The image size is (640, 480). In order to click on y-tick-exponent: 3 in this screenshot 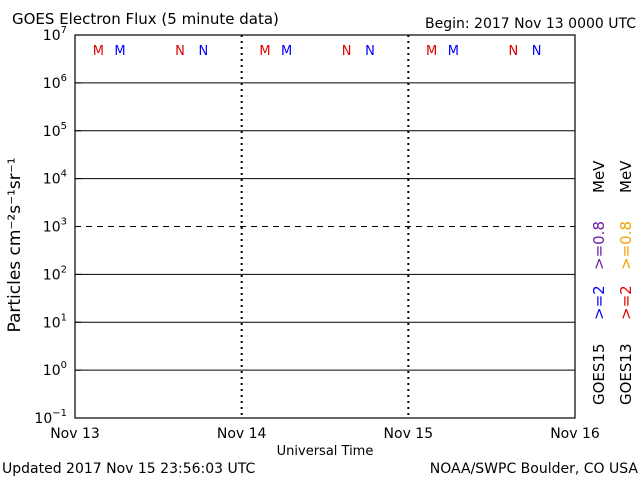, I will do `click(64, 222)`.